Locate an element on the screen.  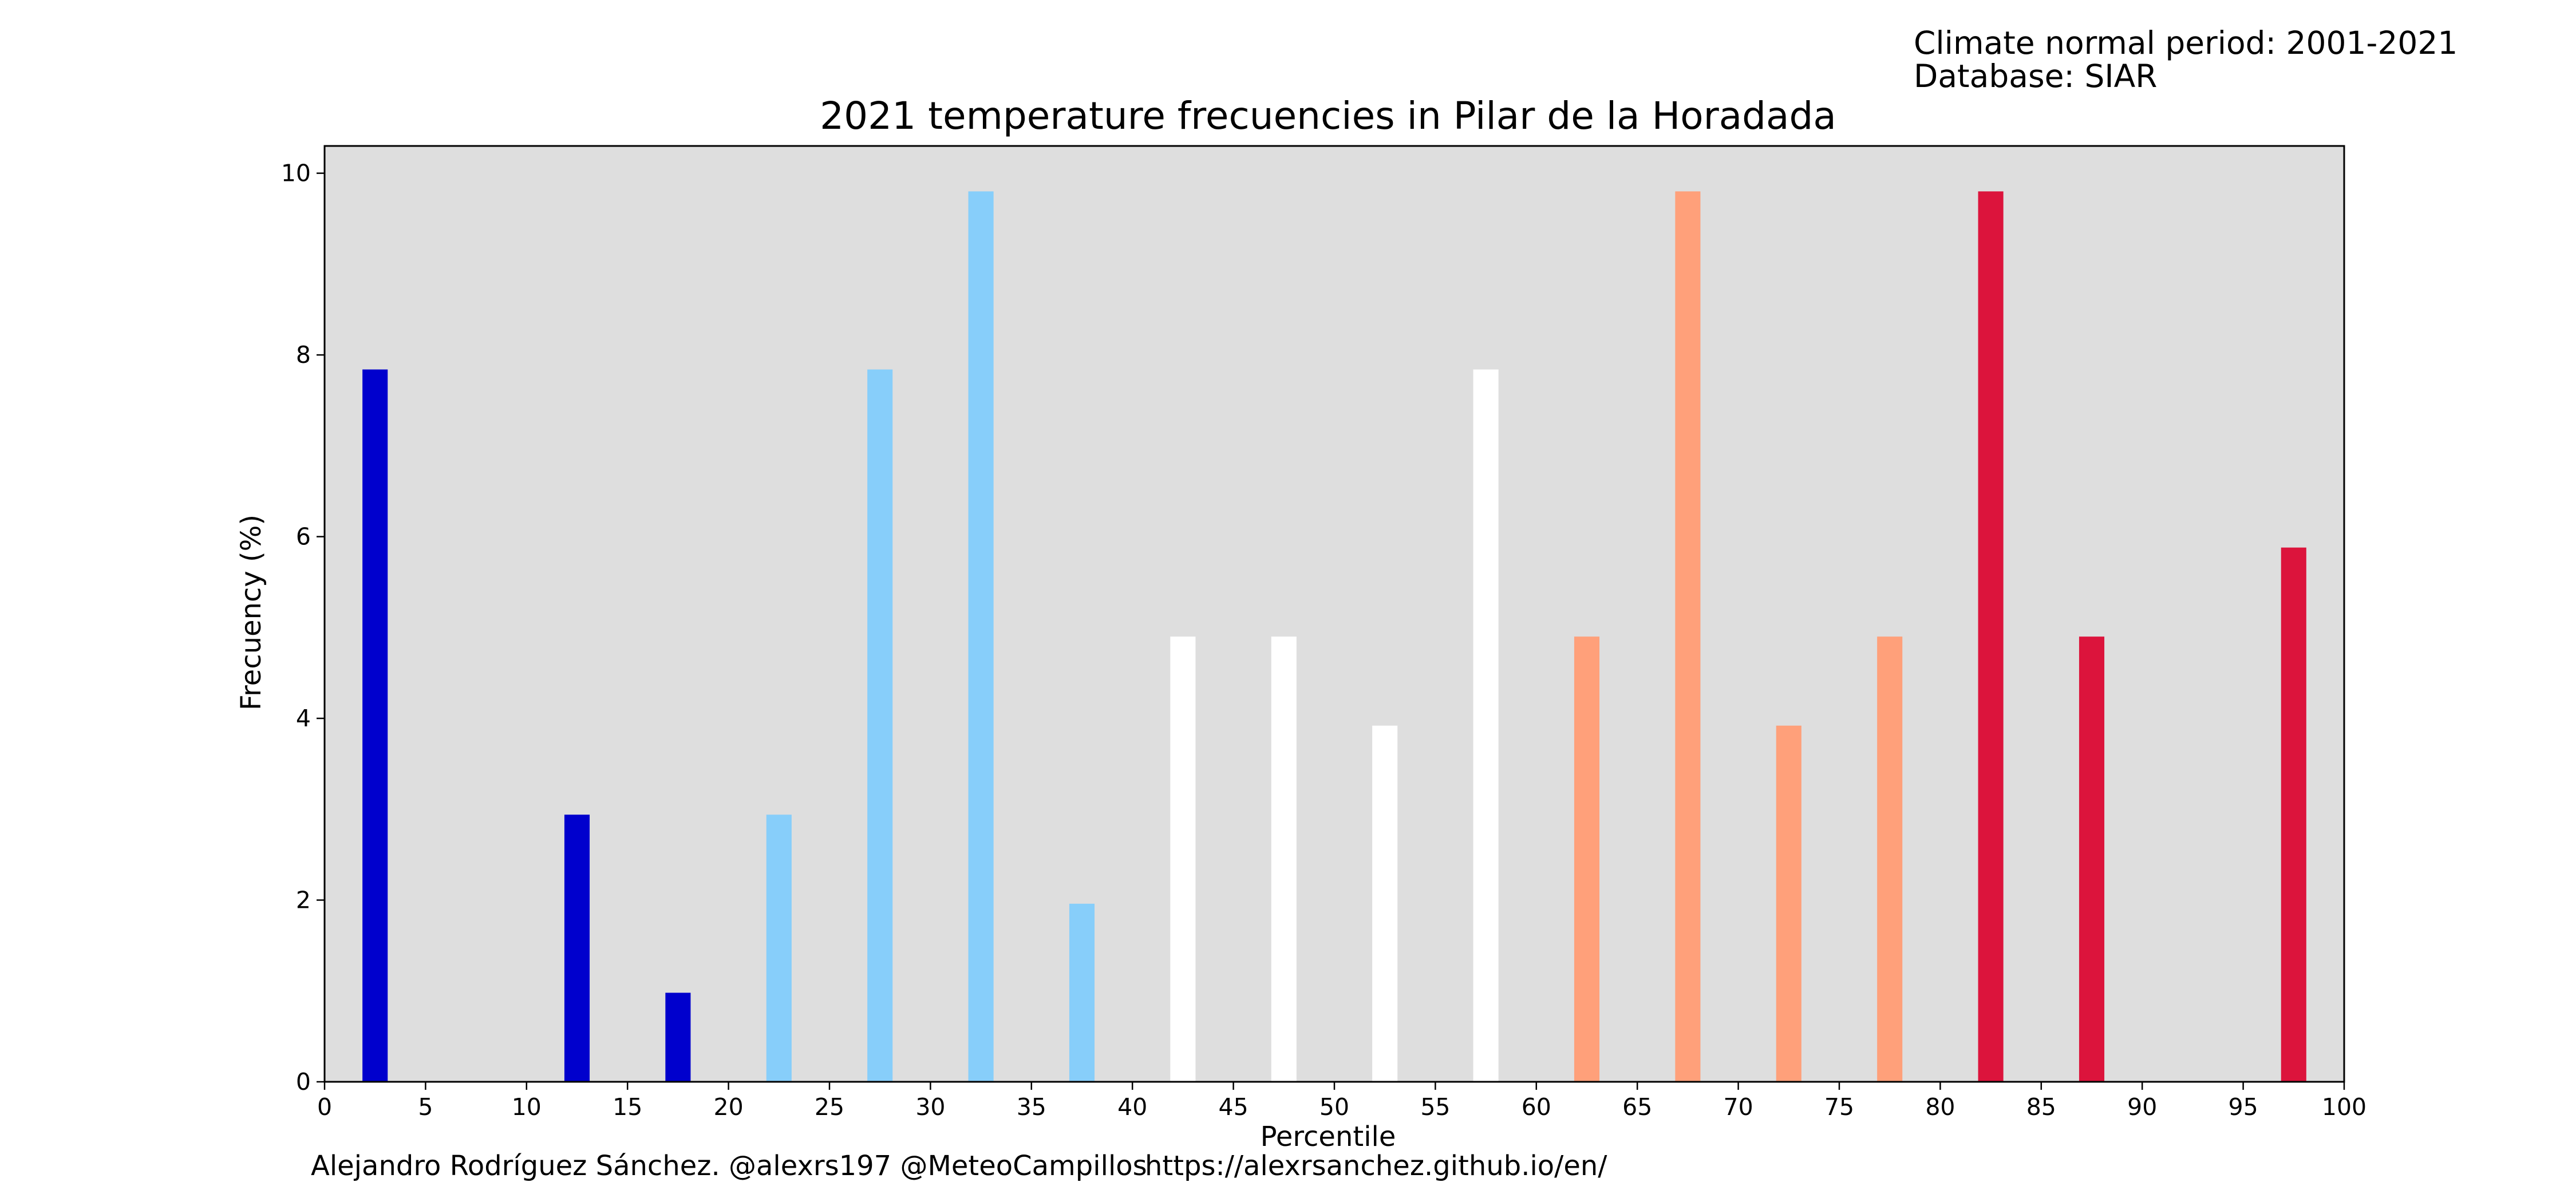
y-tick-label-0: 0 is located at coordinates (303, 1082).